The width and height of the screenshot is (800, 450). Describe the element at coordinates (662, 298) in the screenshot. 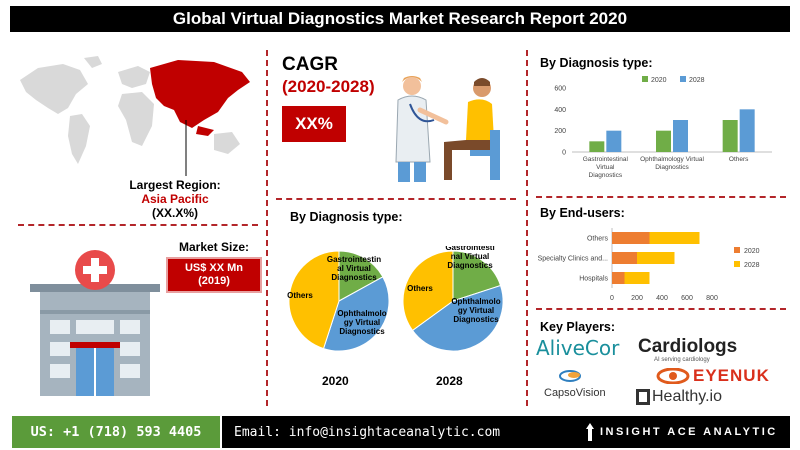

I see `x-tick-label: 400` at that location.